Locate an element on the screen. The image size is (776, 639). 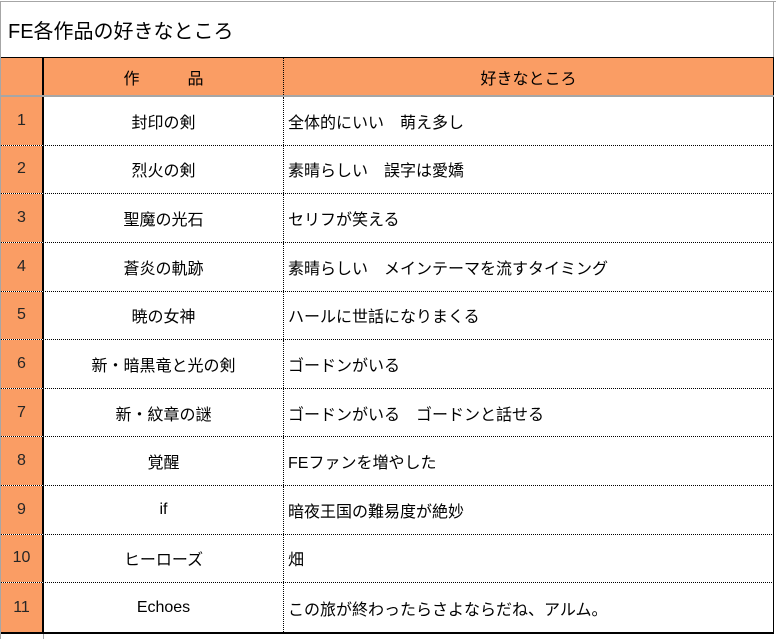
row-number-cell: 1 is located at coordinates (22, 121).